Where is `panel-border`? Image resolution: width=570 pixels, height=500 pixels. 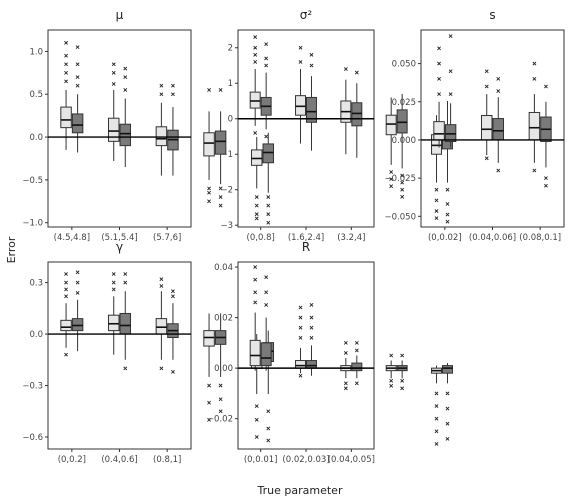 panel-border is located at coordinates (119, 128).